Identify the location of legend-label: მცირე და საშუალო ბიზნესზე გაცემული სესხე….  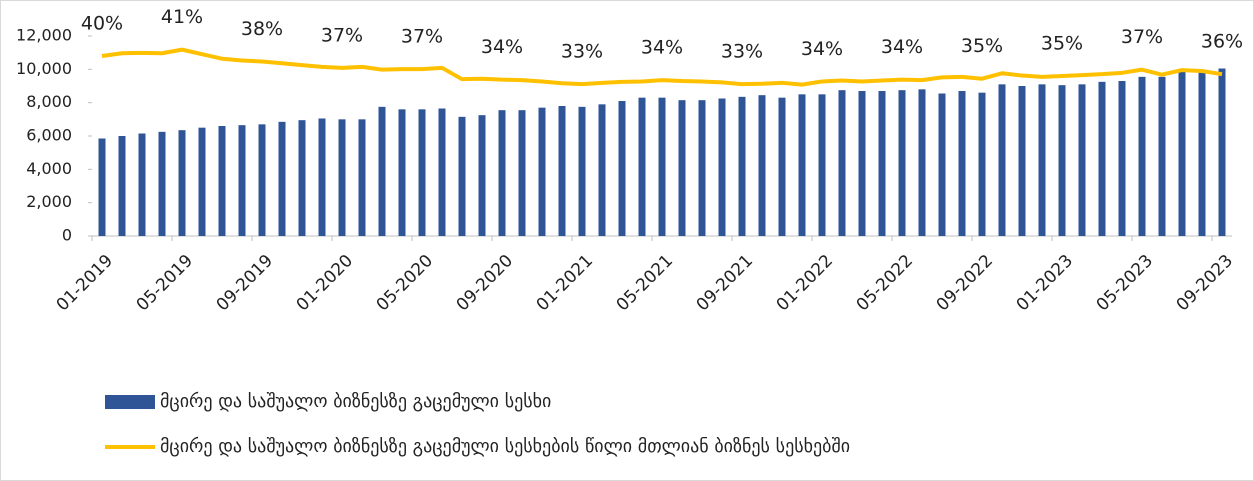
(505, 446).